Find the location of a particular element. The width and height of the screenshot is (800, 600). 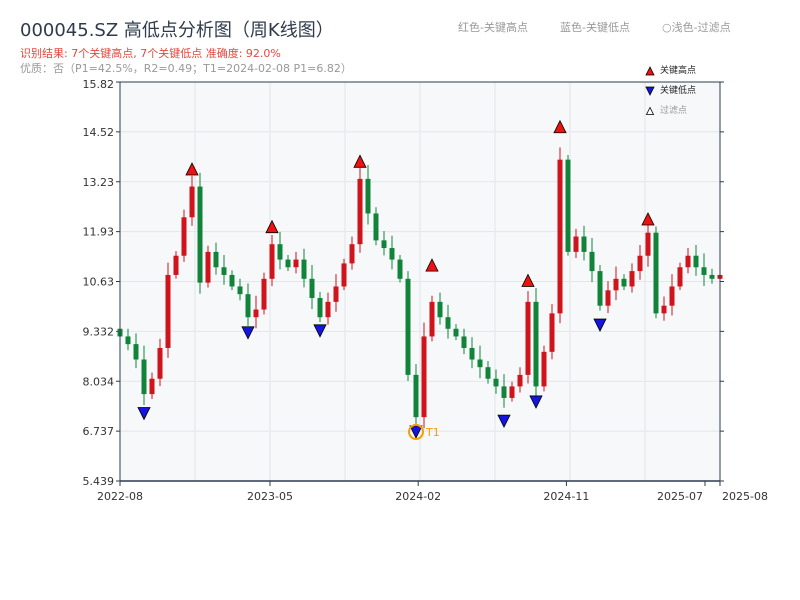

legend-key-low: 关键低点 is located at coordinates (678, 91).